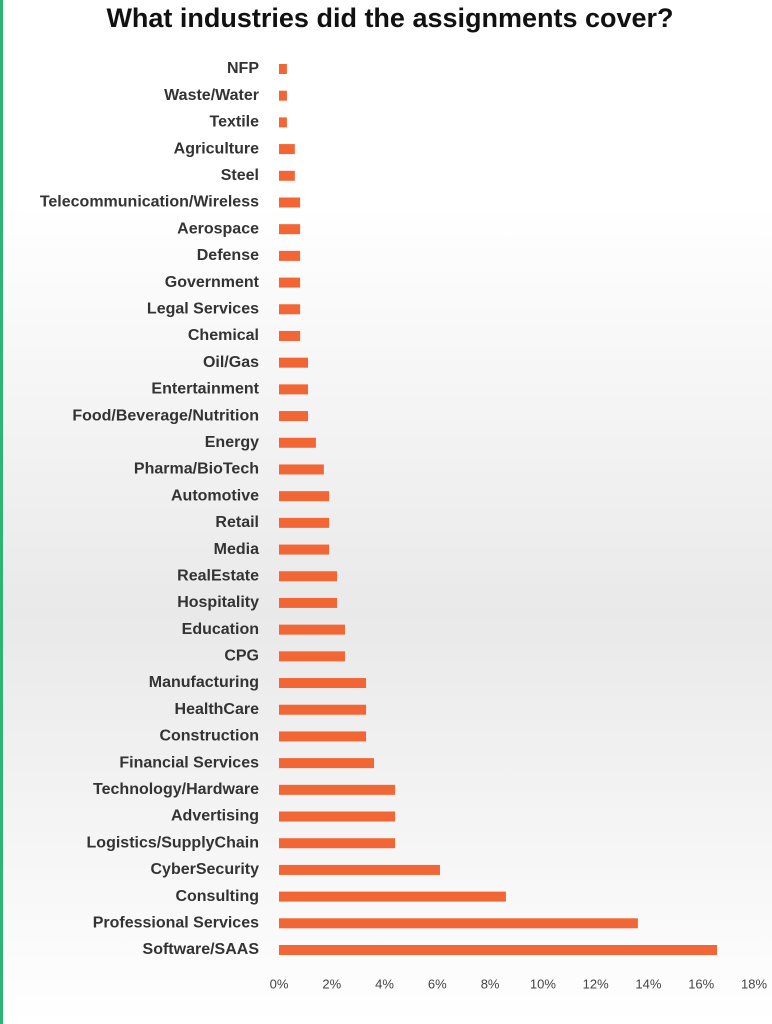 The width and height of the screenshot is (772, 1024). I want to click on y-tick-label: Legal Services, so click(203, 308).